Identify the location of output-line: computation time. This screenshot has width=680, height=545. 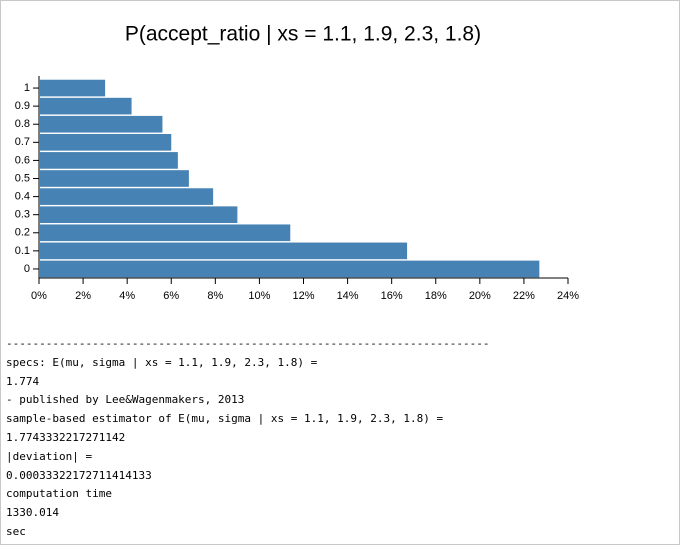
(59, 494).